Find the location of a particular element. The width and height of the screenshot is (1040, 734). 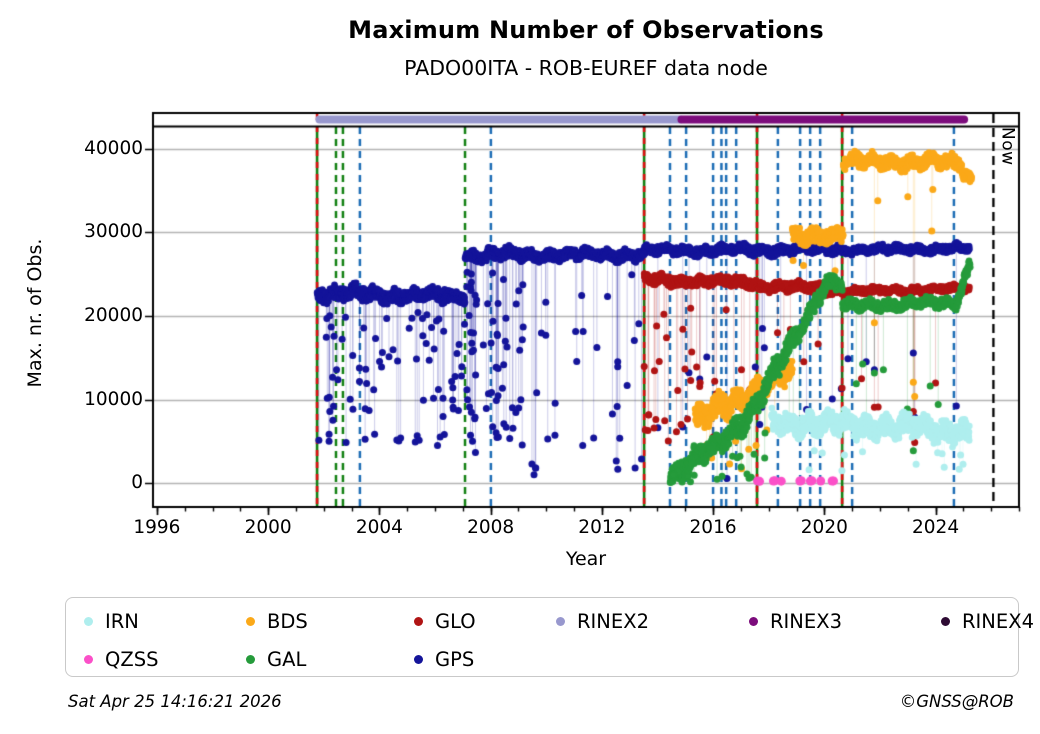

legend-item-label: RINEX3 is located at coordinates (806, 621).